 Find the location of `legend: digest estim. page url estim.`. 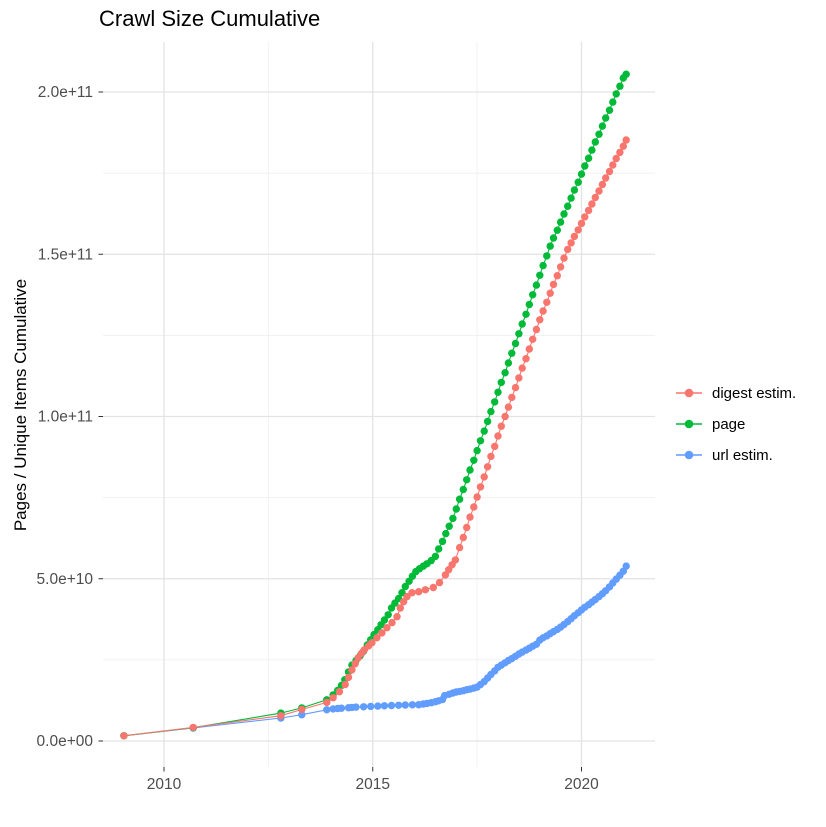

legend: digest estim. page url estim. is located at coordinates (736, 426).